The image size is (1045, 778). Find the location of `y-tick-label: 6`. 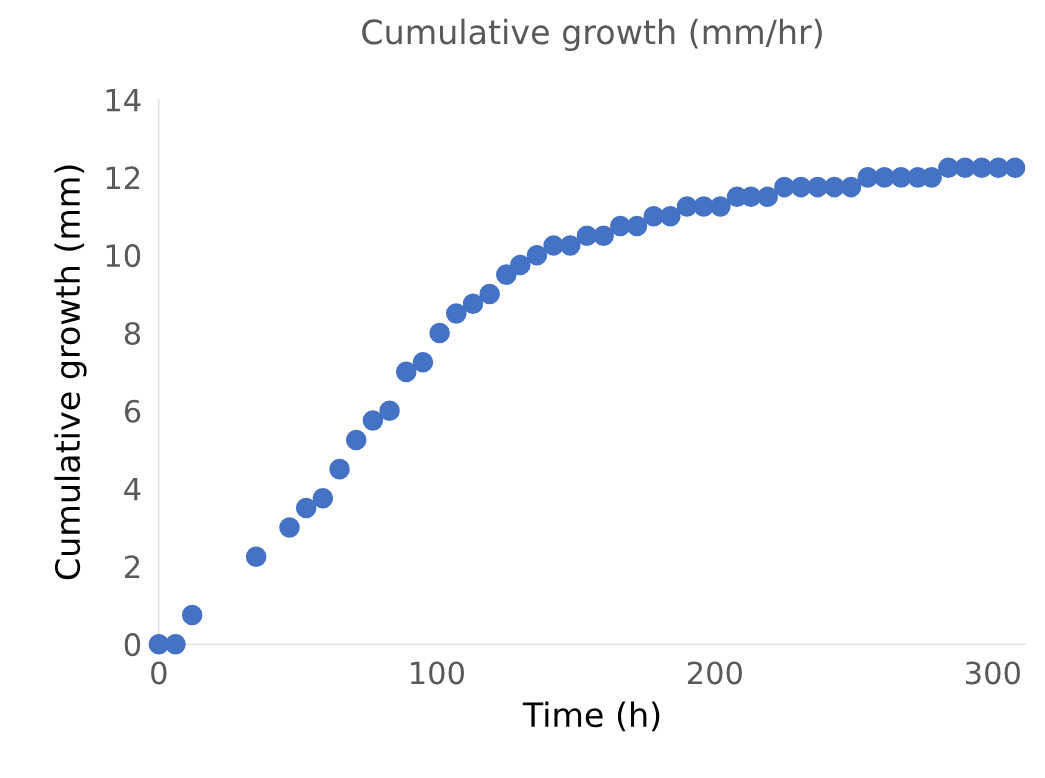

y-tick-label: 6 is located at coordinates (132, 411).